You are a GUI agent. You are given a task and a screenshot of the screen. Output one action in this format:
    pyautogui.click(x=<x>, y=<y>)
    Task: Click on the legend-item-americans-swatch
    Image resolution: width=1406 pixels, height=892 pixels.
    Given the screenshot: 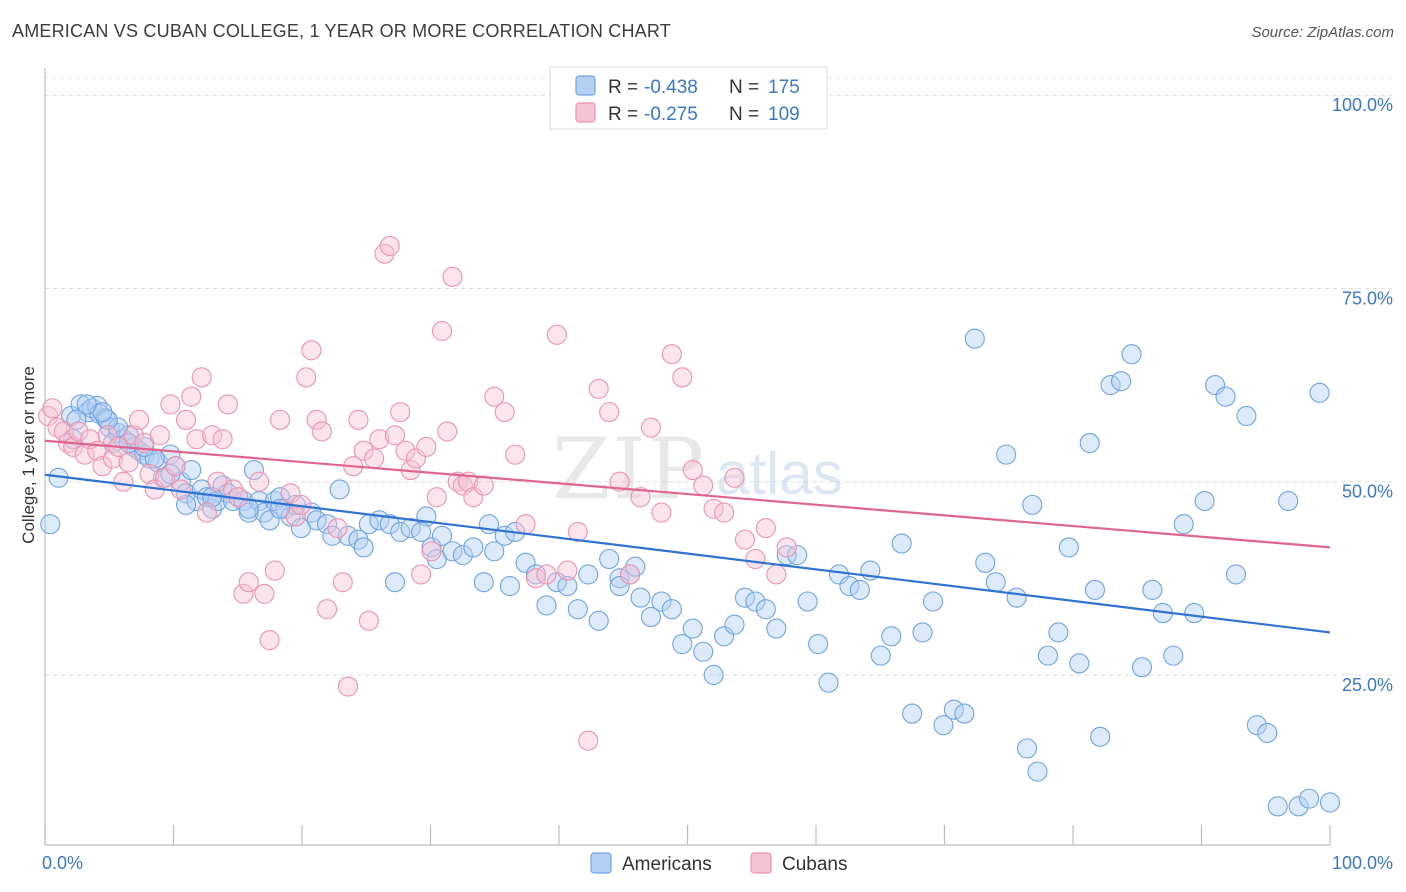 What is the action you would take?
    pyautogui.click(x=601, y=863)
    